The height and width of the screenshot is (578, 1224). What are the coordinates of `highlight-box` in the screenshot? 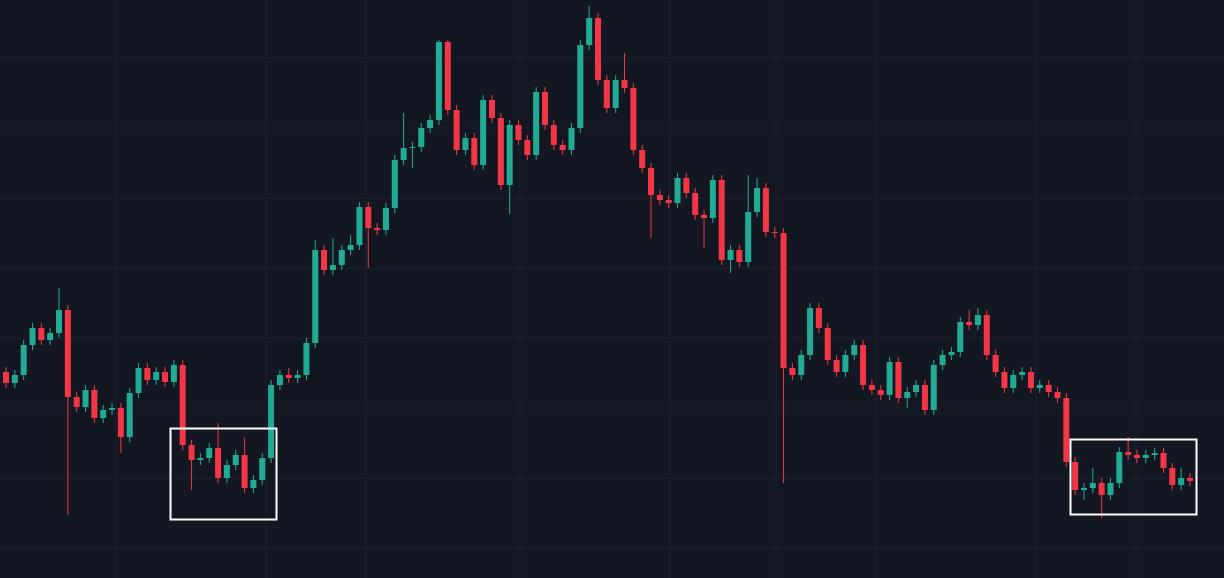 It's located at (223, 474).